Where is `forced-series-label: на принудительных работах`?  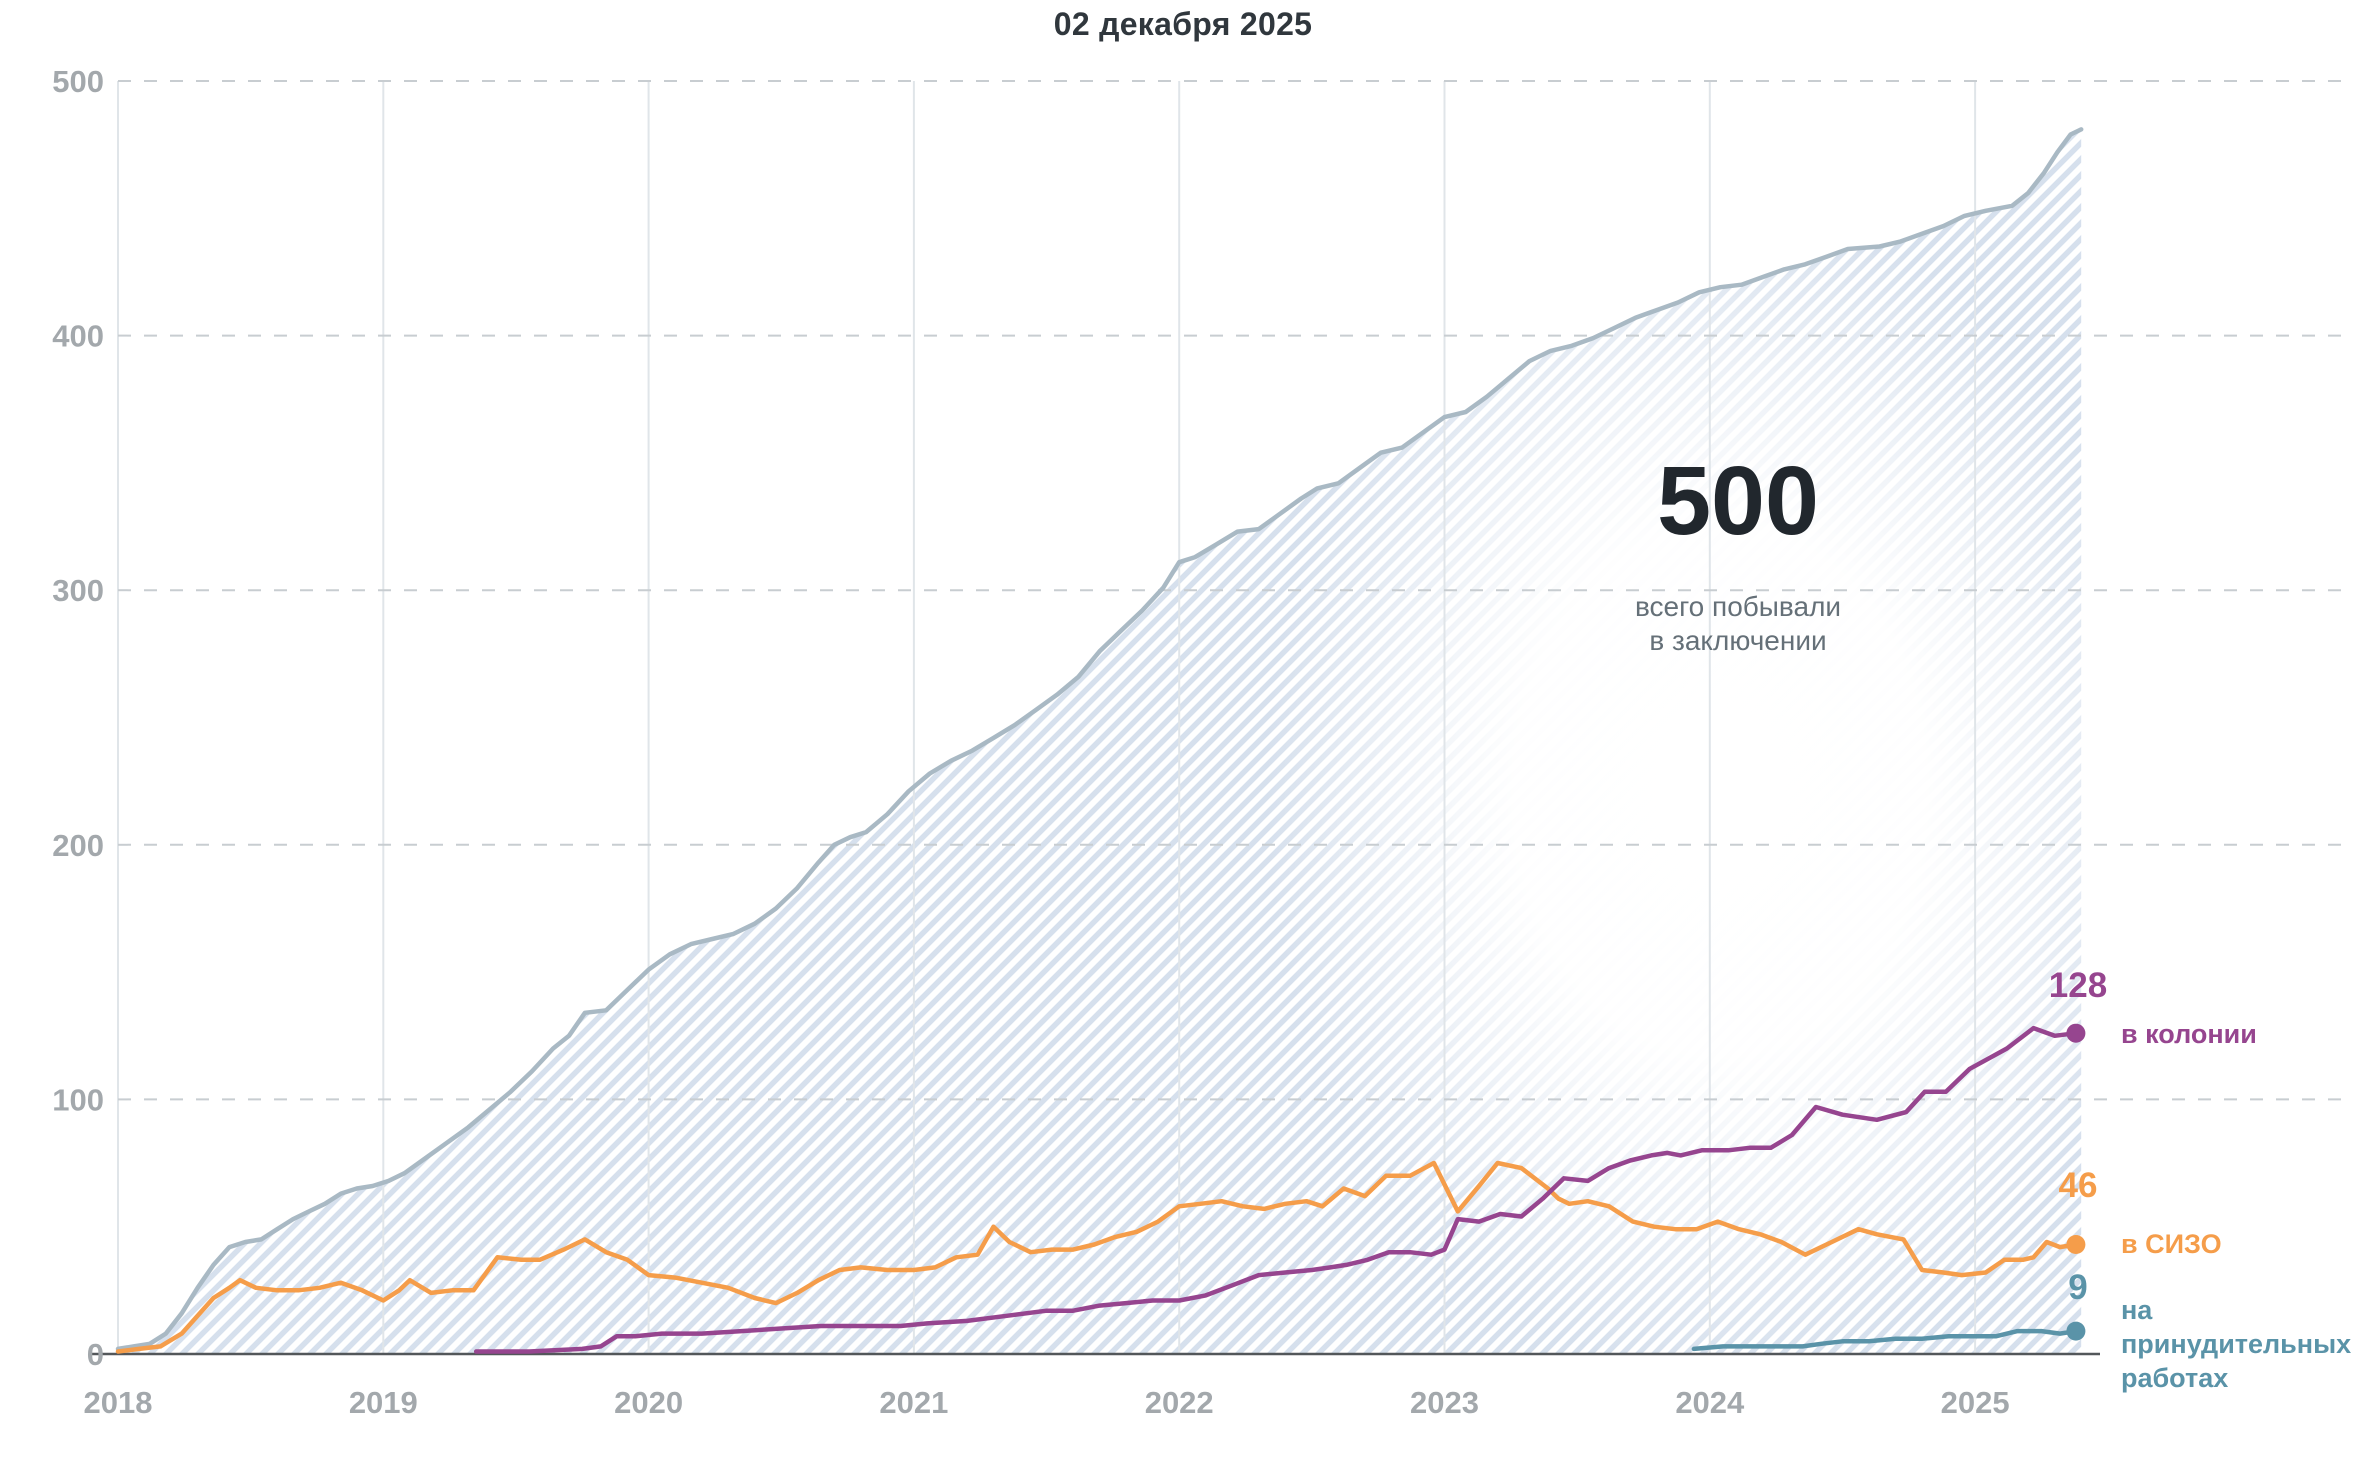 forced-series-label: на принудительных работах is located at coordinates (2243, 1344).